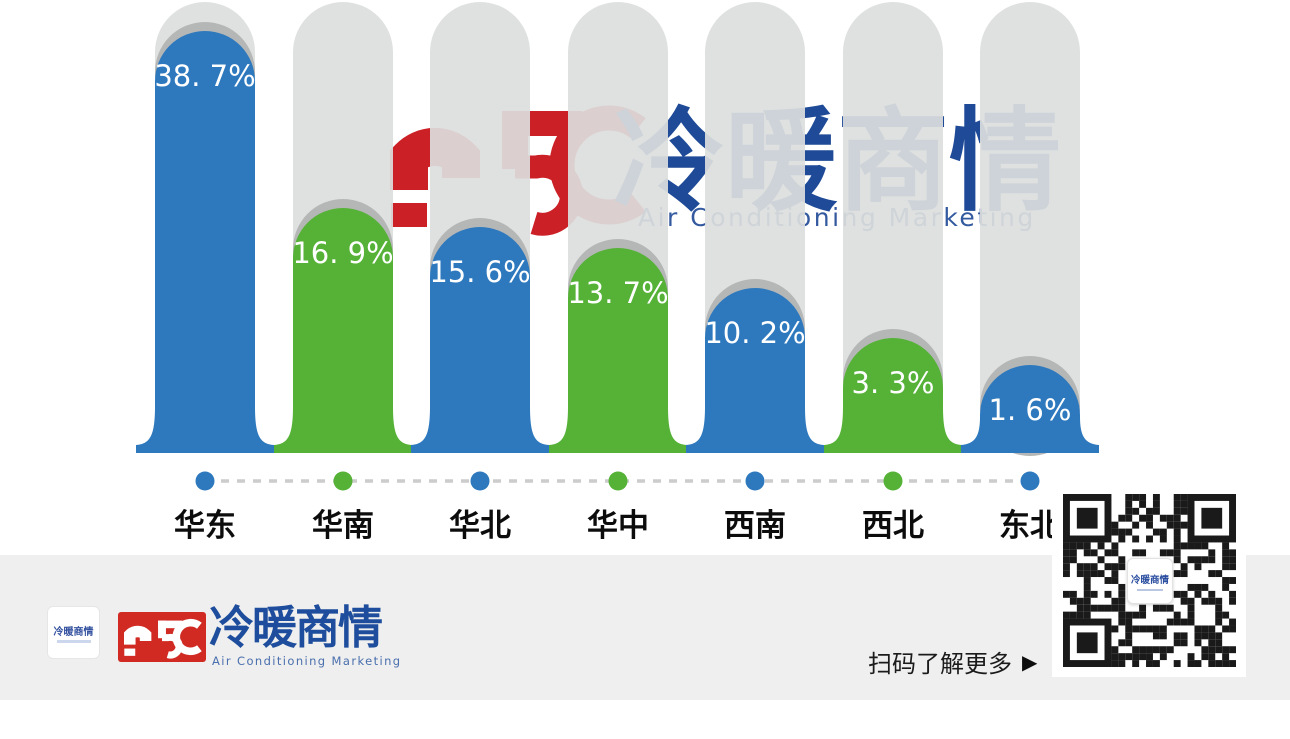 This screenshot has height=739, width=1290. I want to click on footer-brand-en: Air Conditioning Marketing, so click(307, 661).